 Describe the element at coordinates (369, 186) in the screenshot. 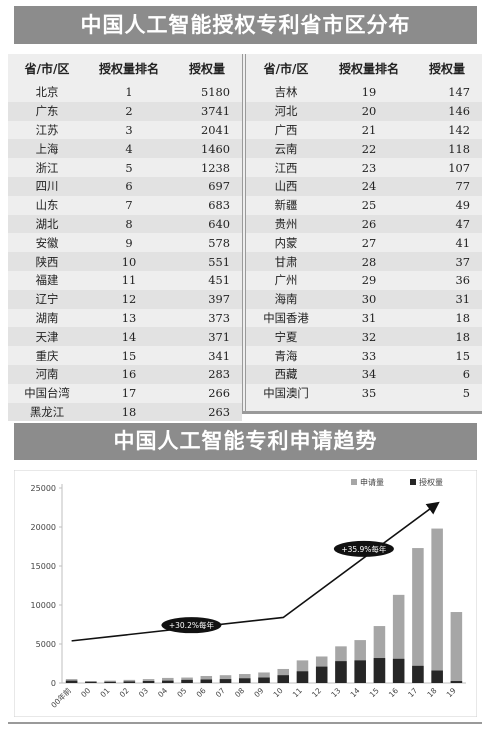

I see `cell-rank: 24` at that location.